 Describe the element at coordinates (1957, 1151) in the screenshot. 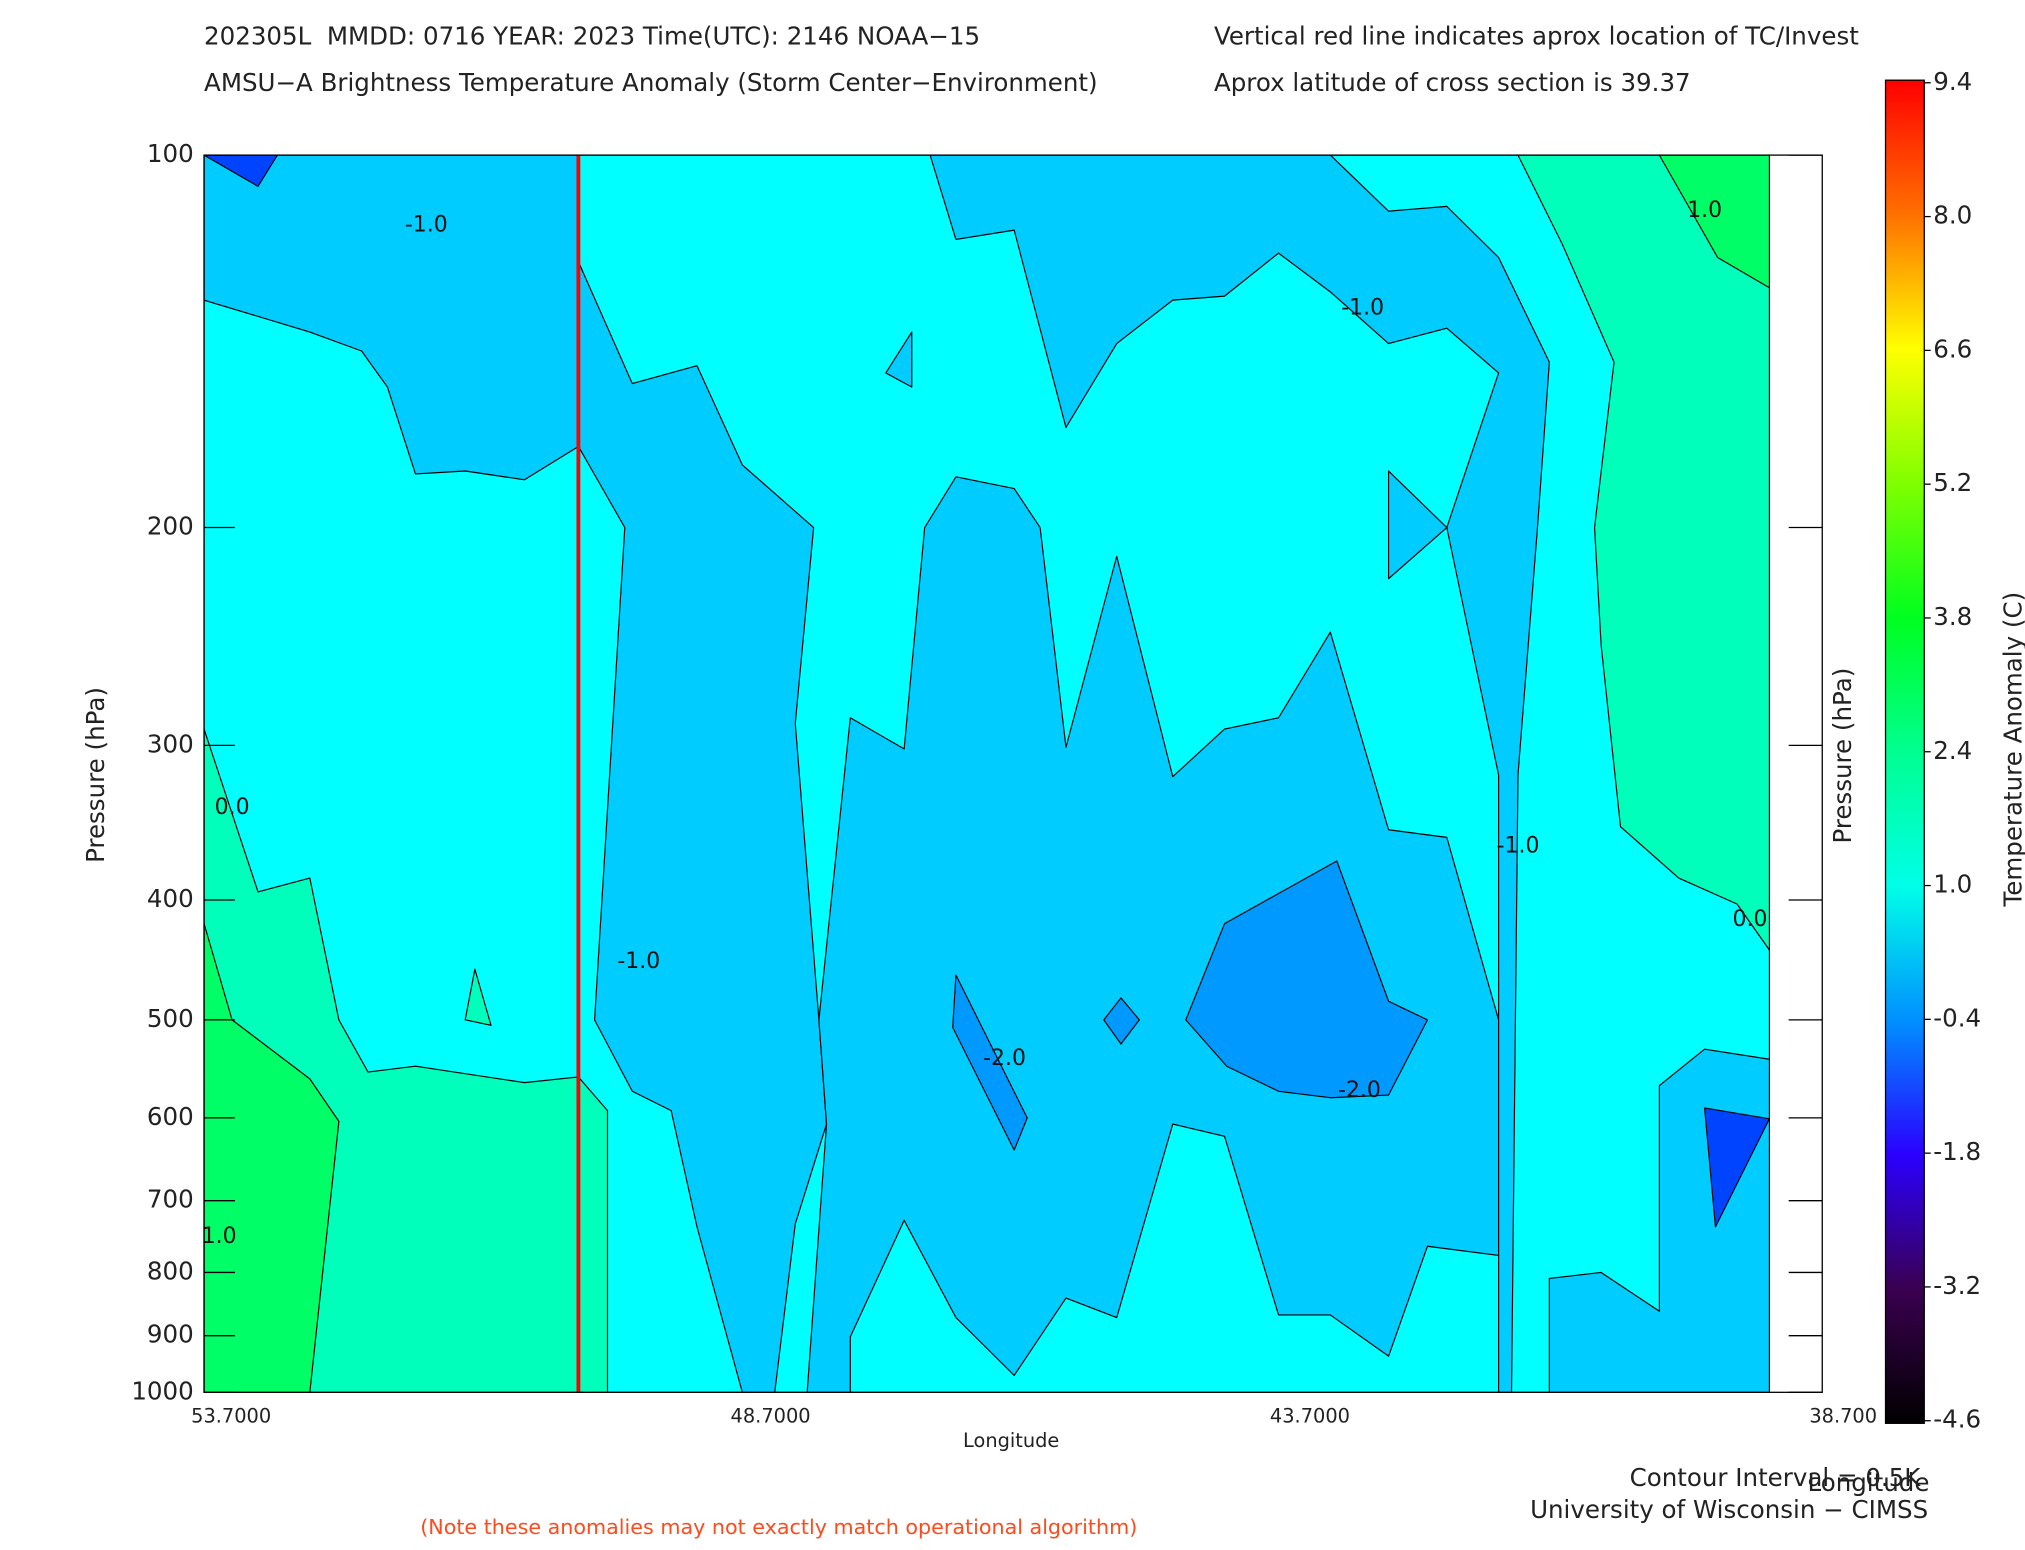

I see `colorbar-tick-label: -1.8` at that location.